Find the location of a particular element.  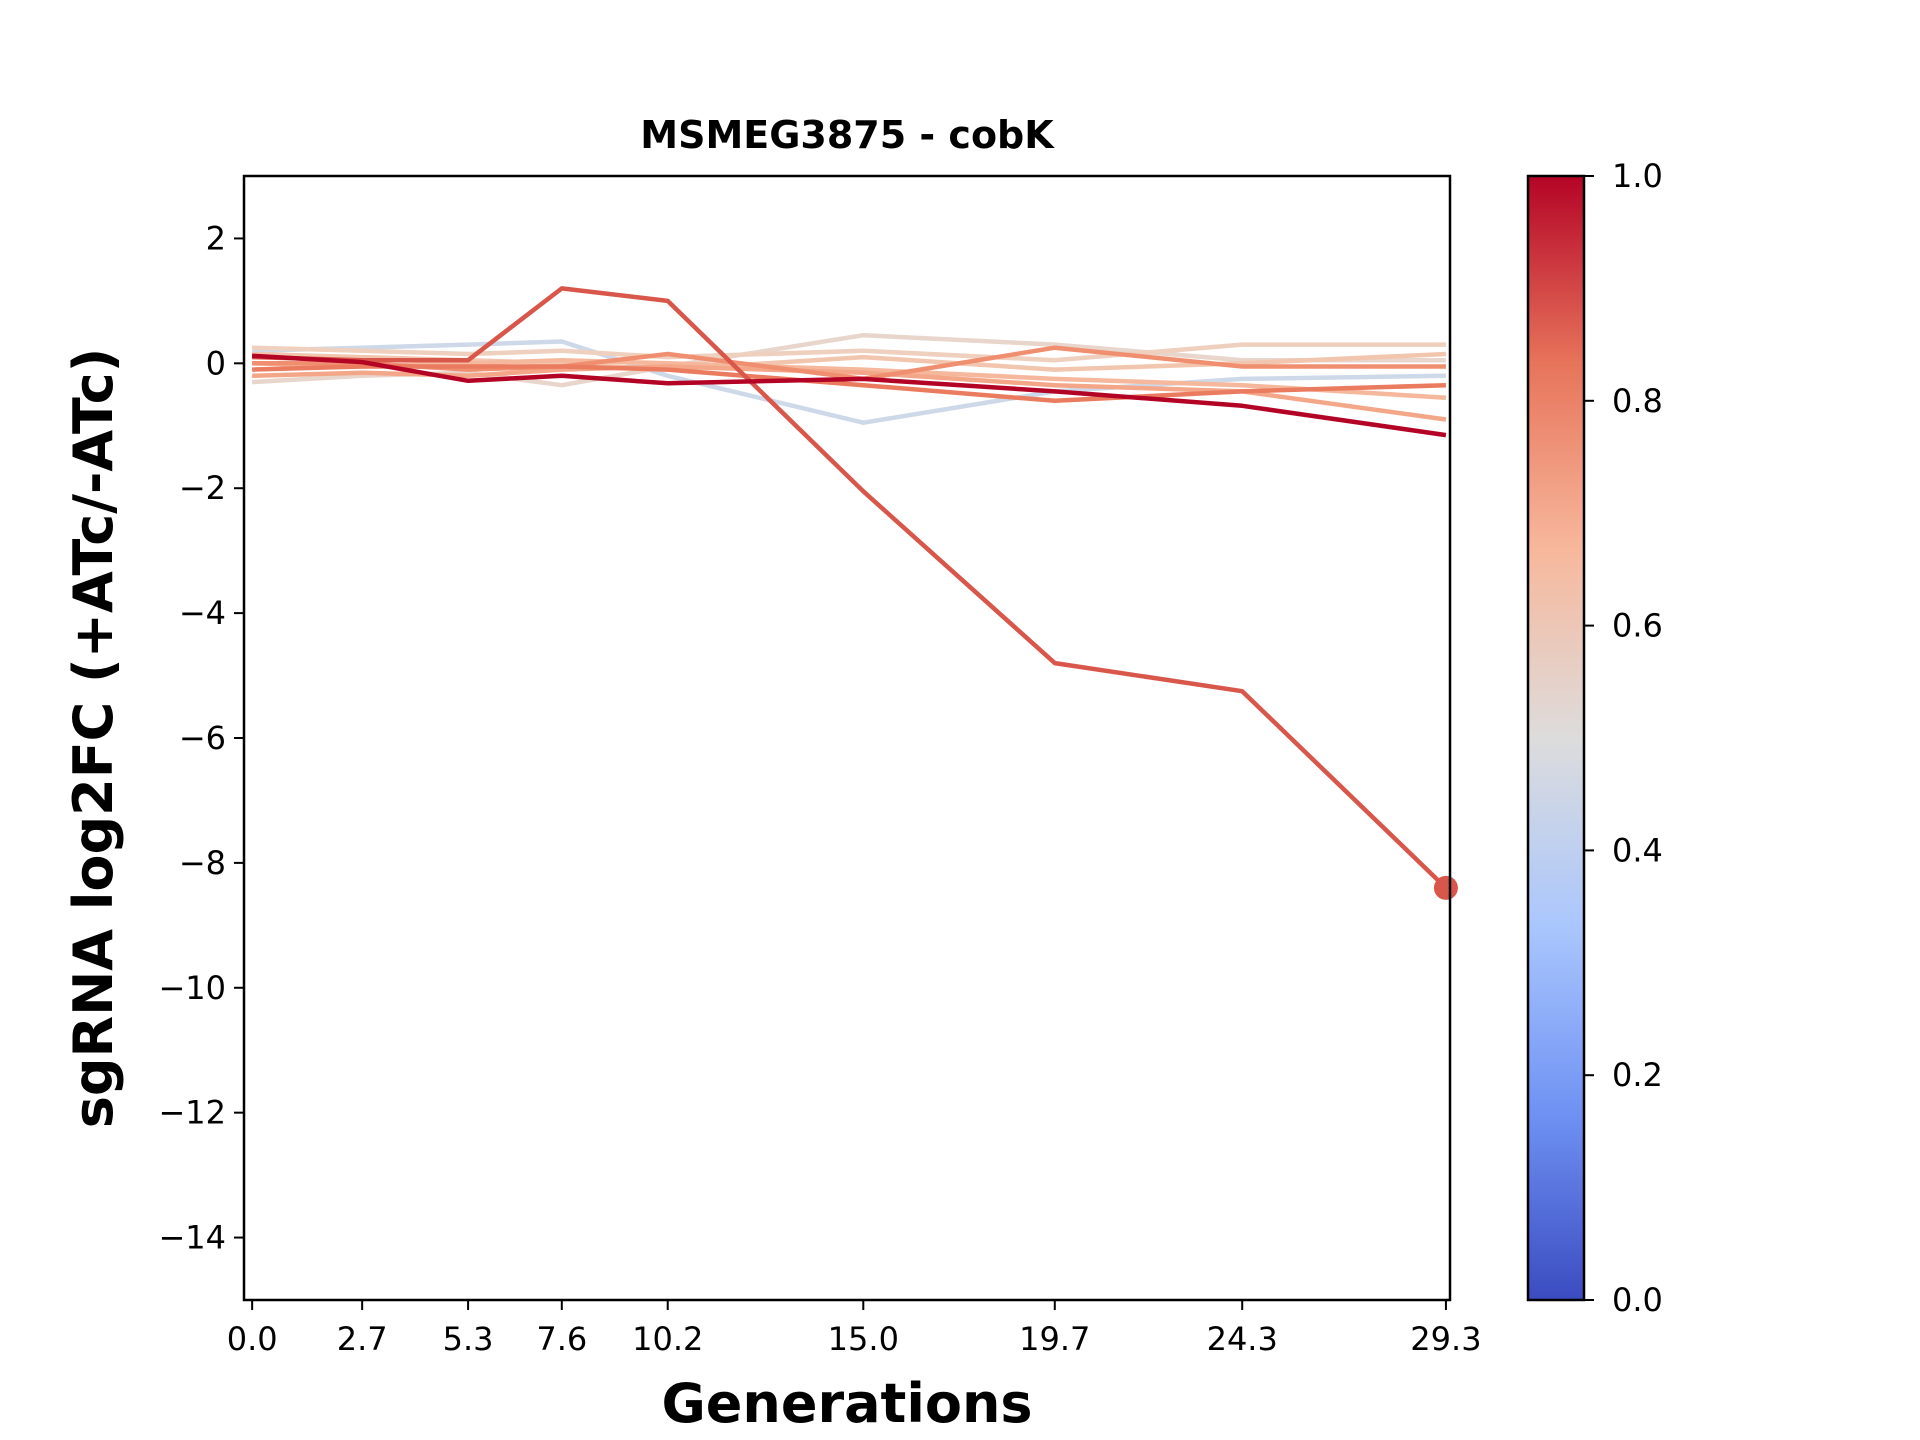

colorbar-tick-label: 0.0 is located at coordinates (1637, 1300).